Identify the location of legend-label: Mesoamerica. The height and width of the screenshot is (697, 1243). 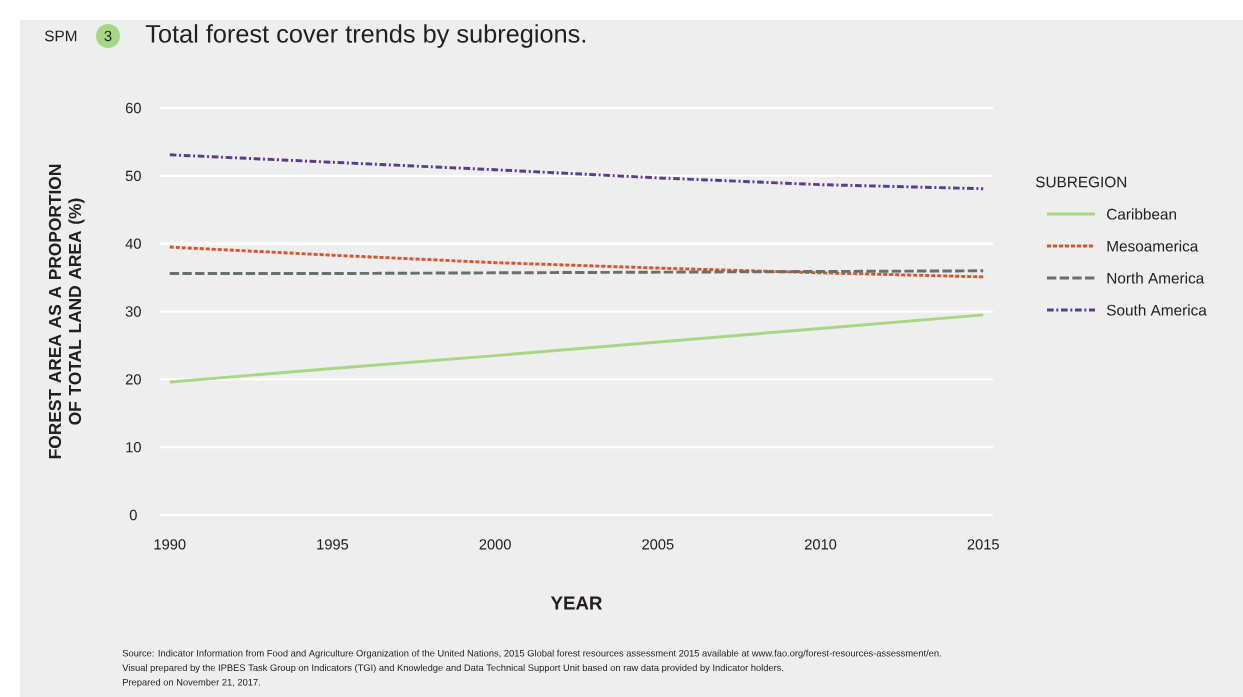
(1153, 246).